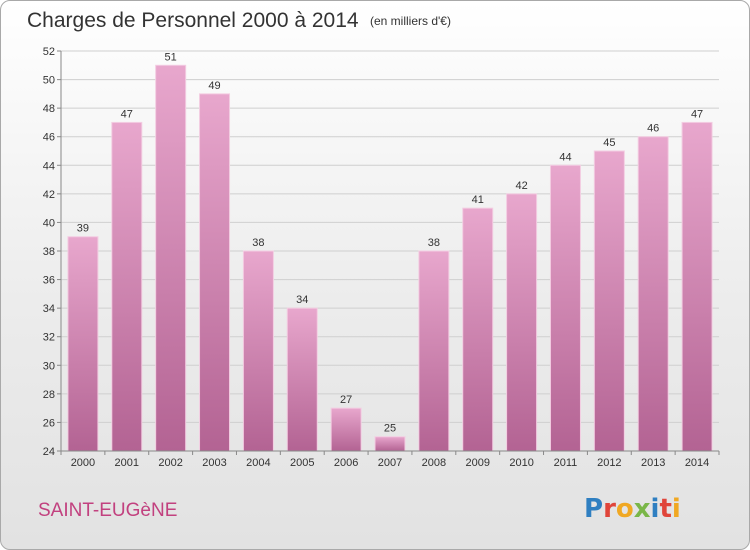 This screenshot has height=550, width=750. I want to click on y-tick-label: 32, so click(49, 338).